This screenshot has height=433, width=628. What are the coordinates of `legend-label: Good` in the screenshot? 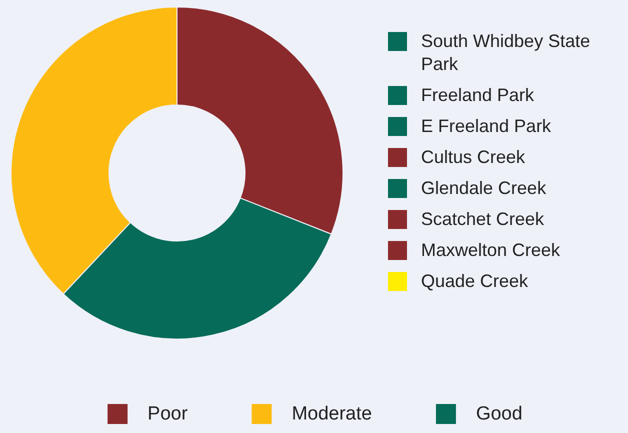 It's located at (499, 414).